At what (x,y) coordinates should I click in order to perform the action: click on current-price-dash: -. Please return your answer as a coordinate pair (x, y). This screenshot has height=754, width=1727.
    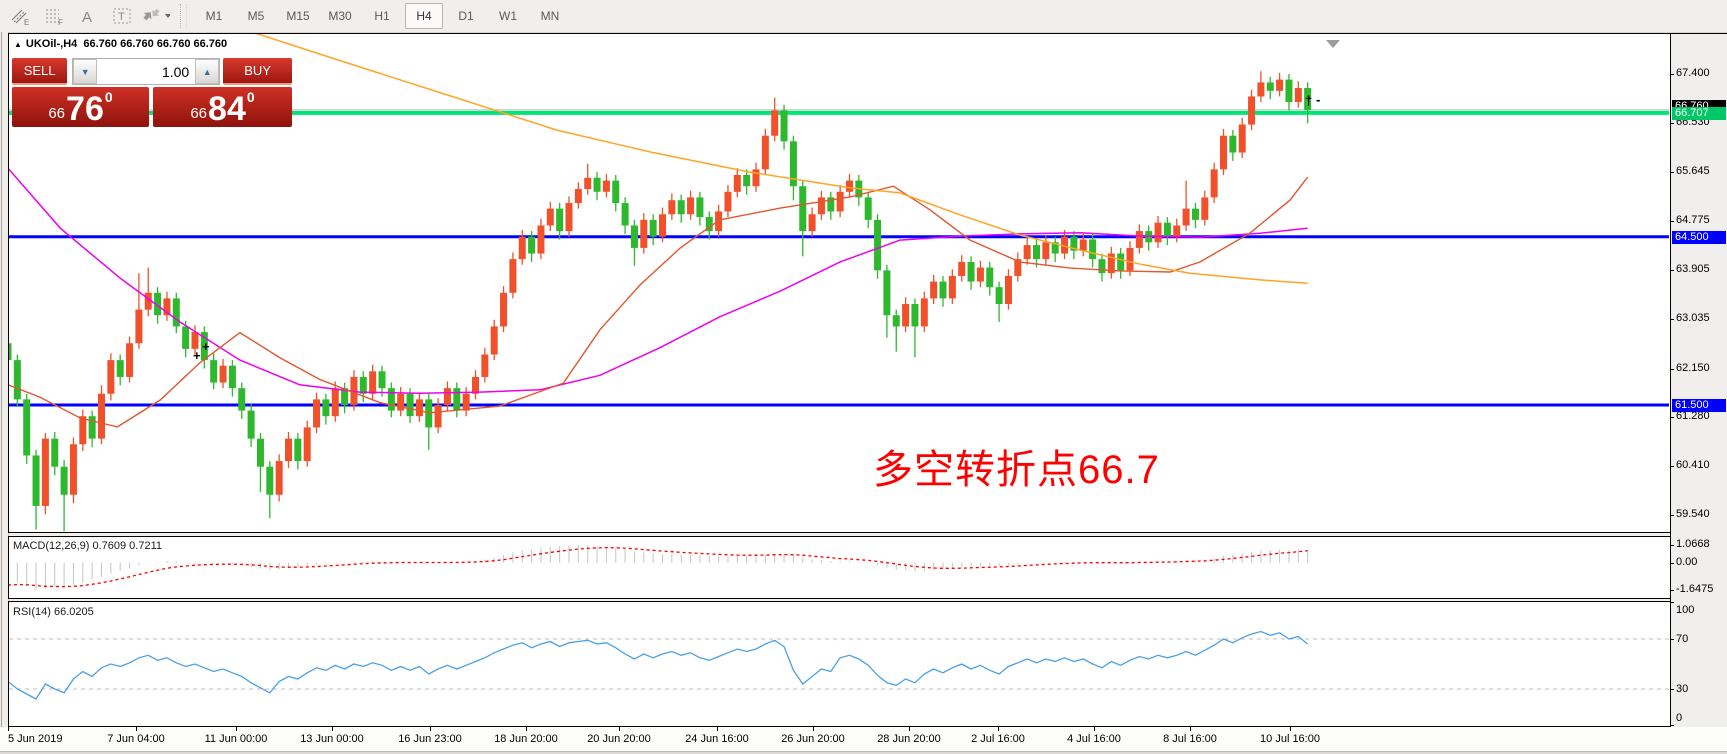
    Looking at the image, I should click on (1318, 99).